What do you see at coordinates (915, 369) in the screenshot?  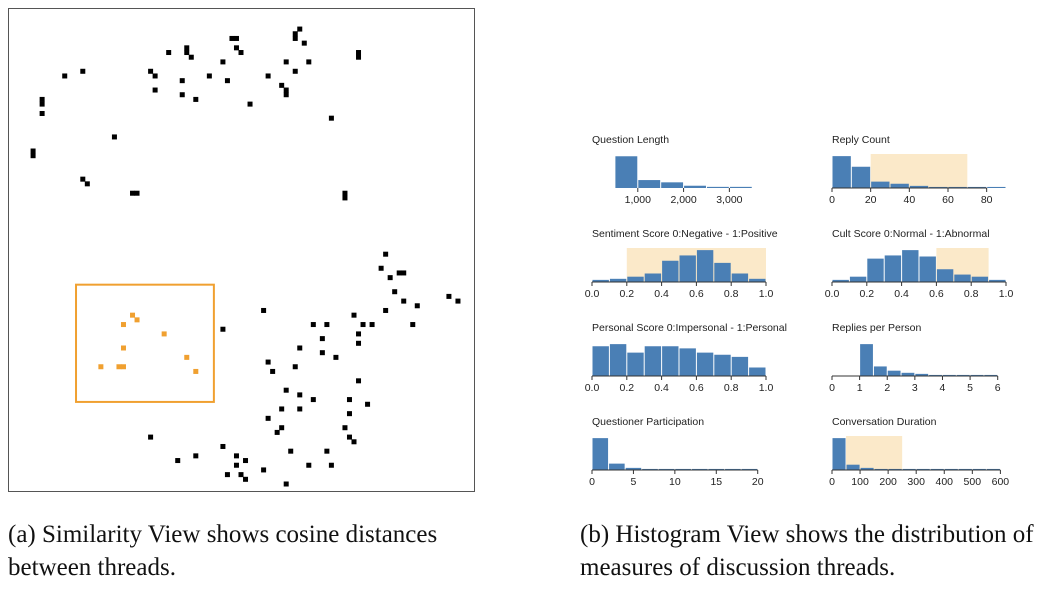 I see `histogram-svg: 0 1 2 3 4 5 6` at bounding box center [915, 369].